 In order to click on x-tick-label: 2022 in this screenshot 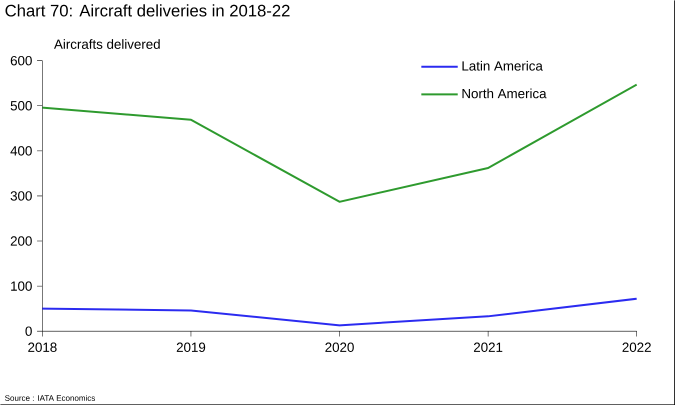, I will do `click(636, 347)`.